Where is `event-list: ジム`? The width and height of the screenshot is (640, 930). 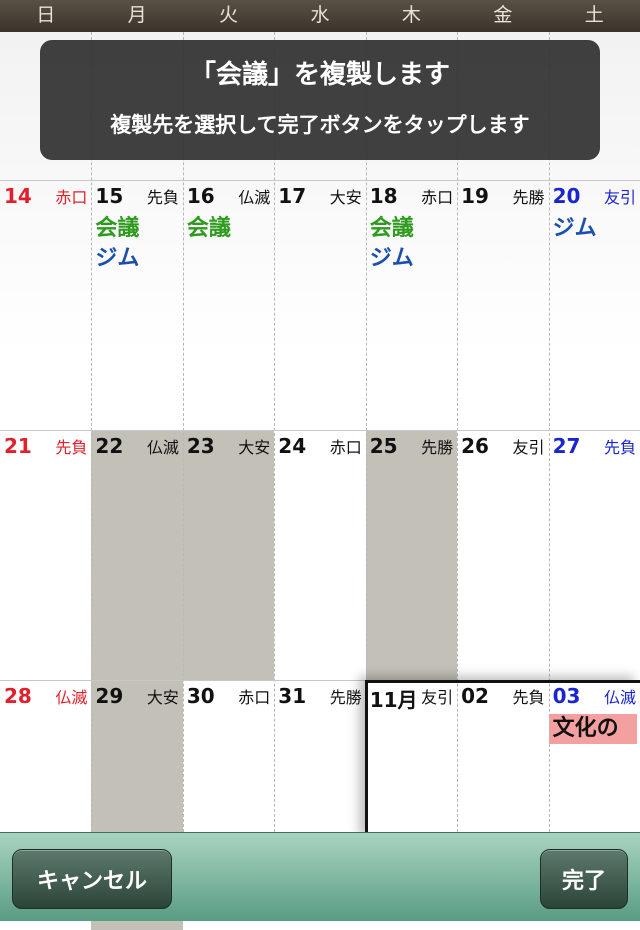
event-list: ジム is located at coordinates (575, 229).